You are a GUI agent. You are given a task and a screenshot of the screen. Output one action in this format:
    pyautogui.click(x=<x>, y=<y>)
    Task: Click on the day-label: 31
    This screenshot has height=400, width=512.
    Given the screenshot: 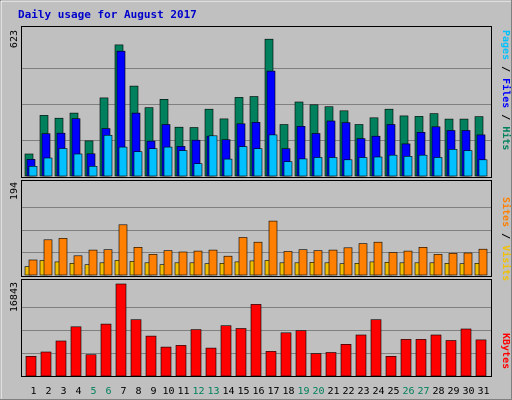 What is the action you would take?
    pyautogui.click(x=483, y=391)
    